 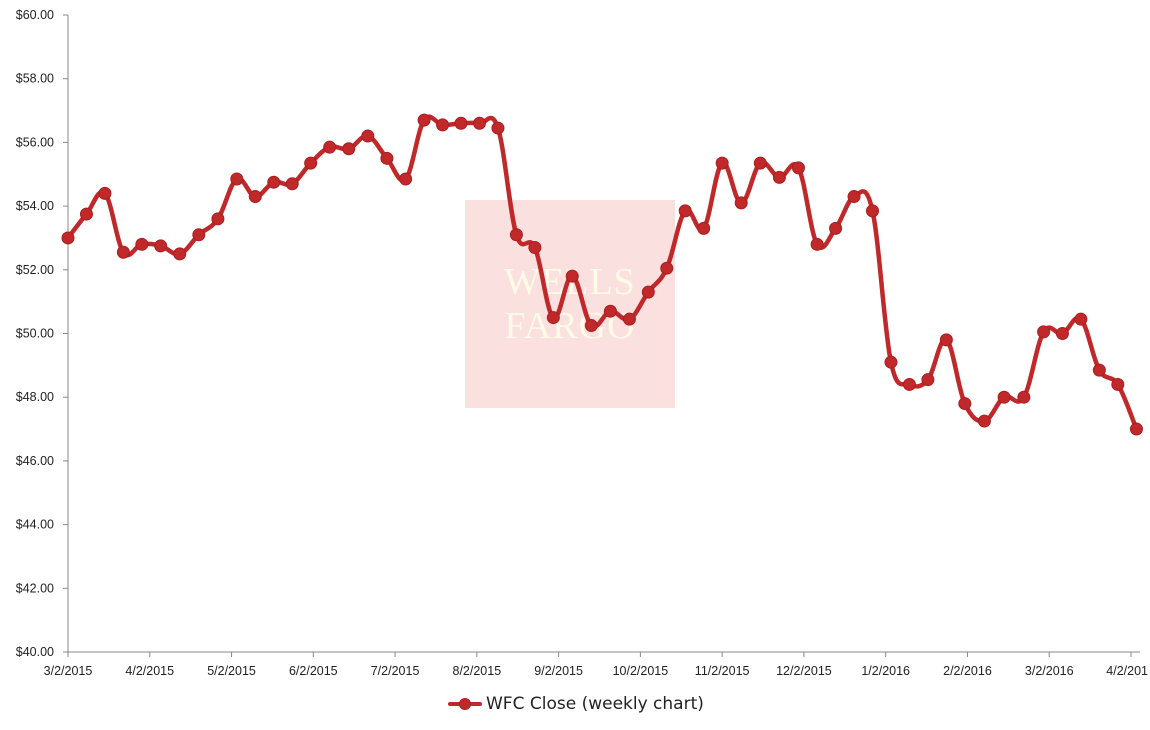 I want to click on x-tick-label: 2/2/2016, so click(x=967, y=671).